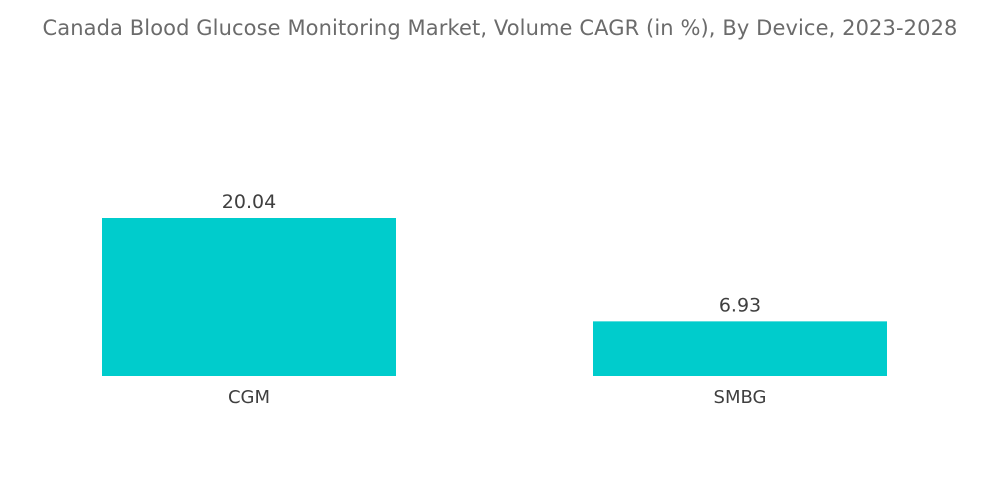 The width and height of the screenshot is (1000, 504). What do you see at coordinates (249, 297) in the screenshot?
I see `bar-cgm` at bounding box center [249, 297].